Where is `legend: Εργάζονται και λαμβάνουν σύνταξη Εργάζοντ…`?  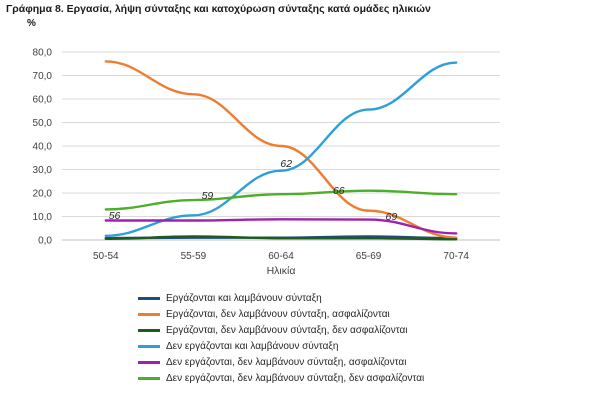 legend: Εργάζονται και λαμβάνουν σύνταξη Εργάζοντ… is located at coordinates (281, 338).